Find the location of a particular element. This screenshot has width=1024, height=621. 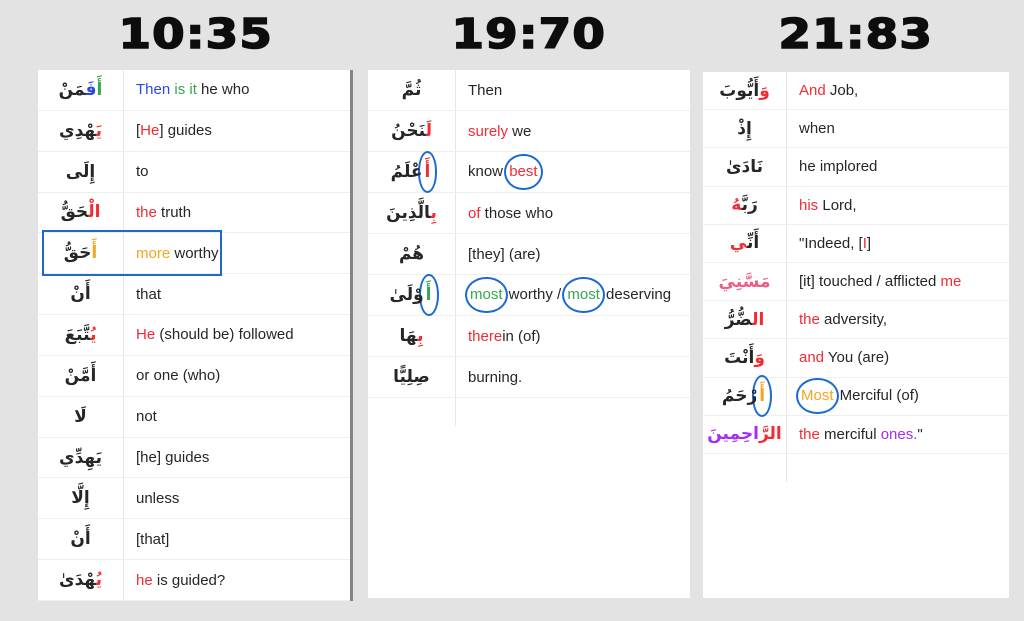

word-segment: in (of) is located at coordinates (521, 336).